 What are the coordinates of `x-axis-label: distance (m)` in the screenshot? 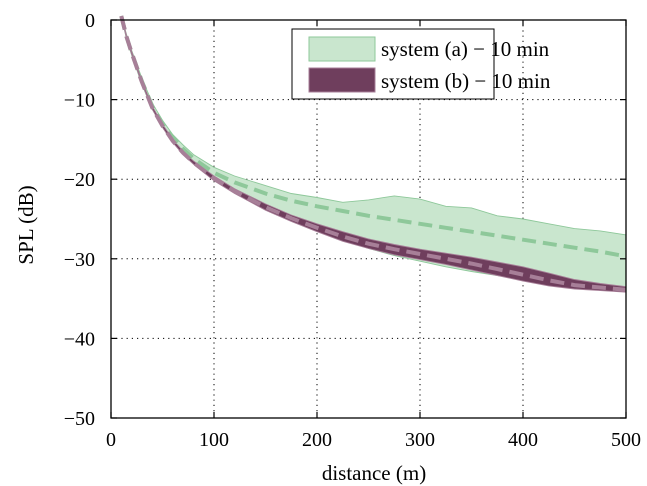 It's located at (374, 473).